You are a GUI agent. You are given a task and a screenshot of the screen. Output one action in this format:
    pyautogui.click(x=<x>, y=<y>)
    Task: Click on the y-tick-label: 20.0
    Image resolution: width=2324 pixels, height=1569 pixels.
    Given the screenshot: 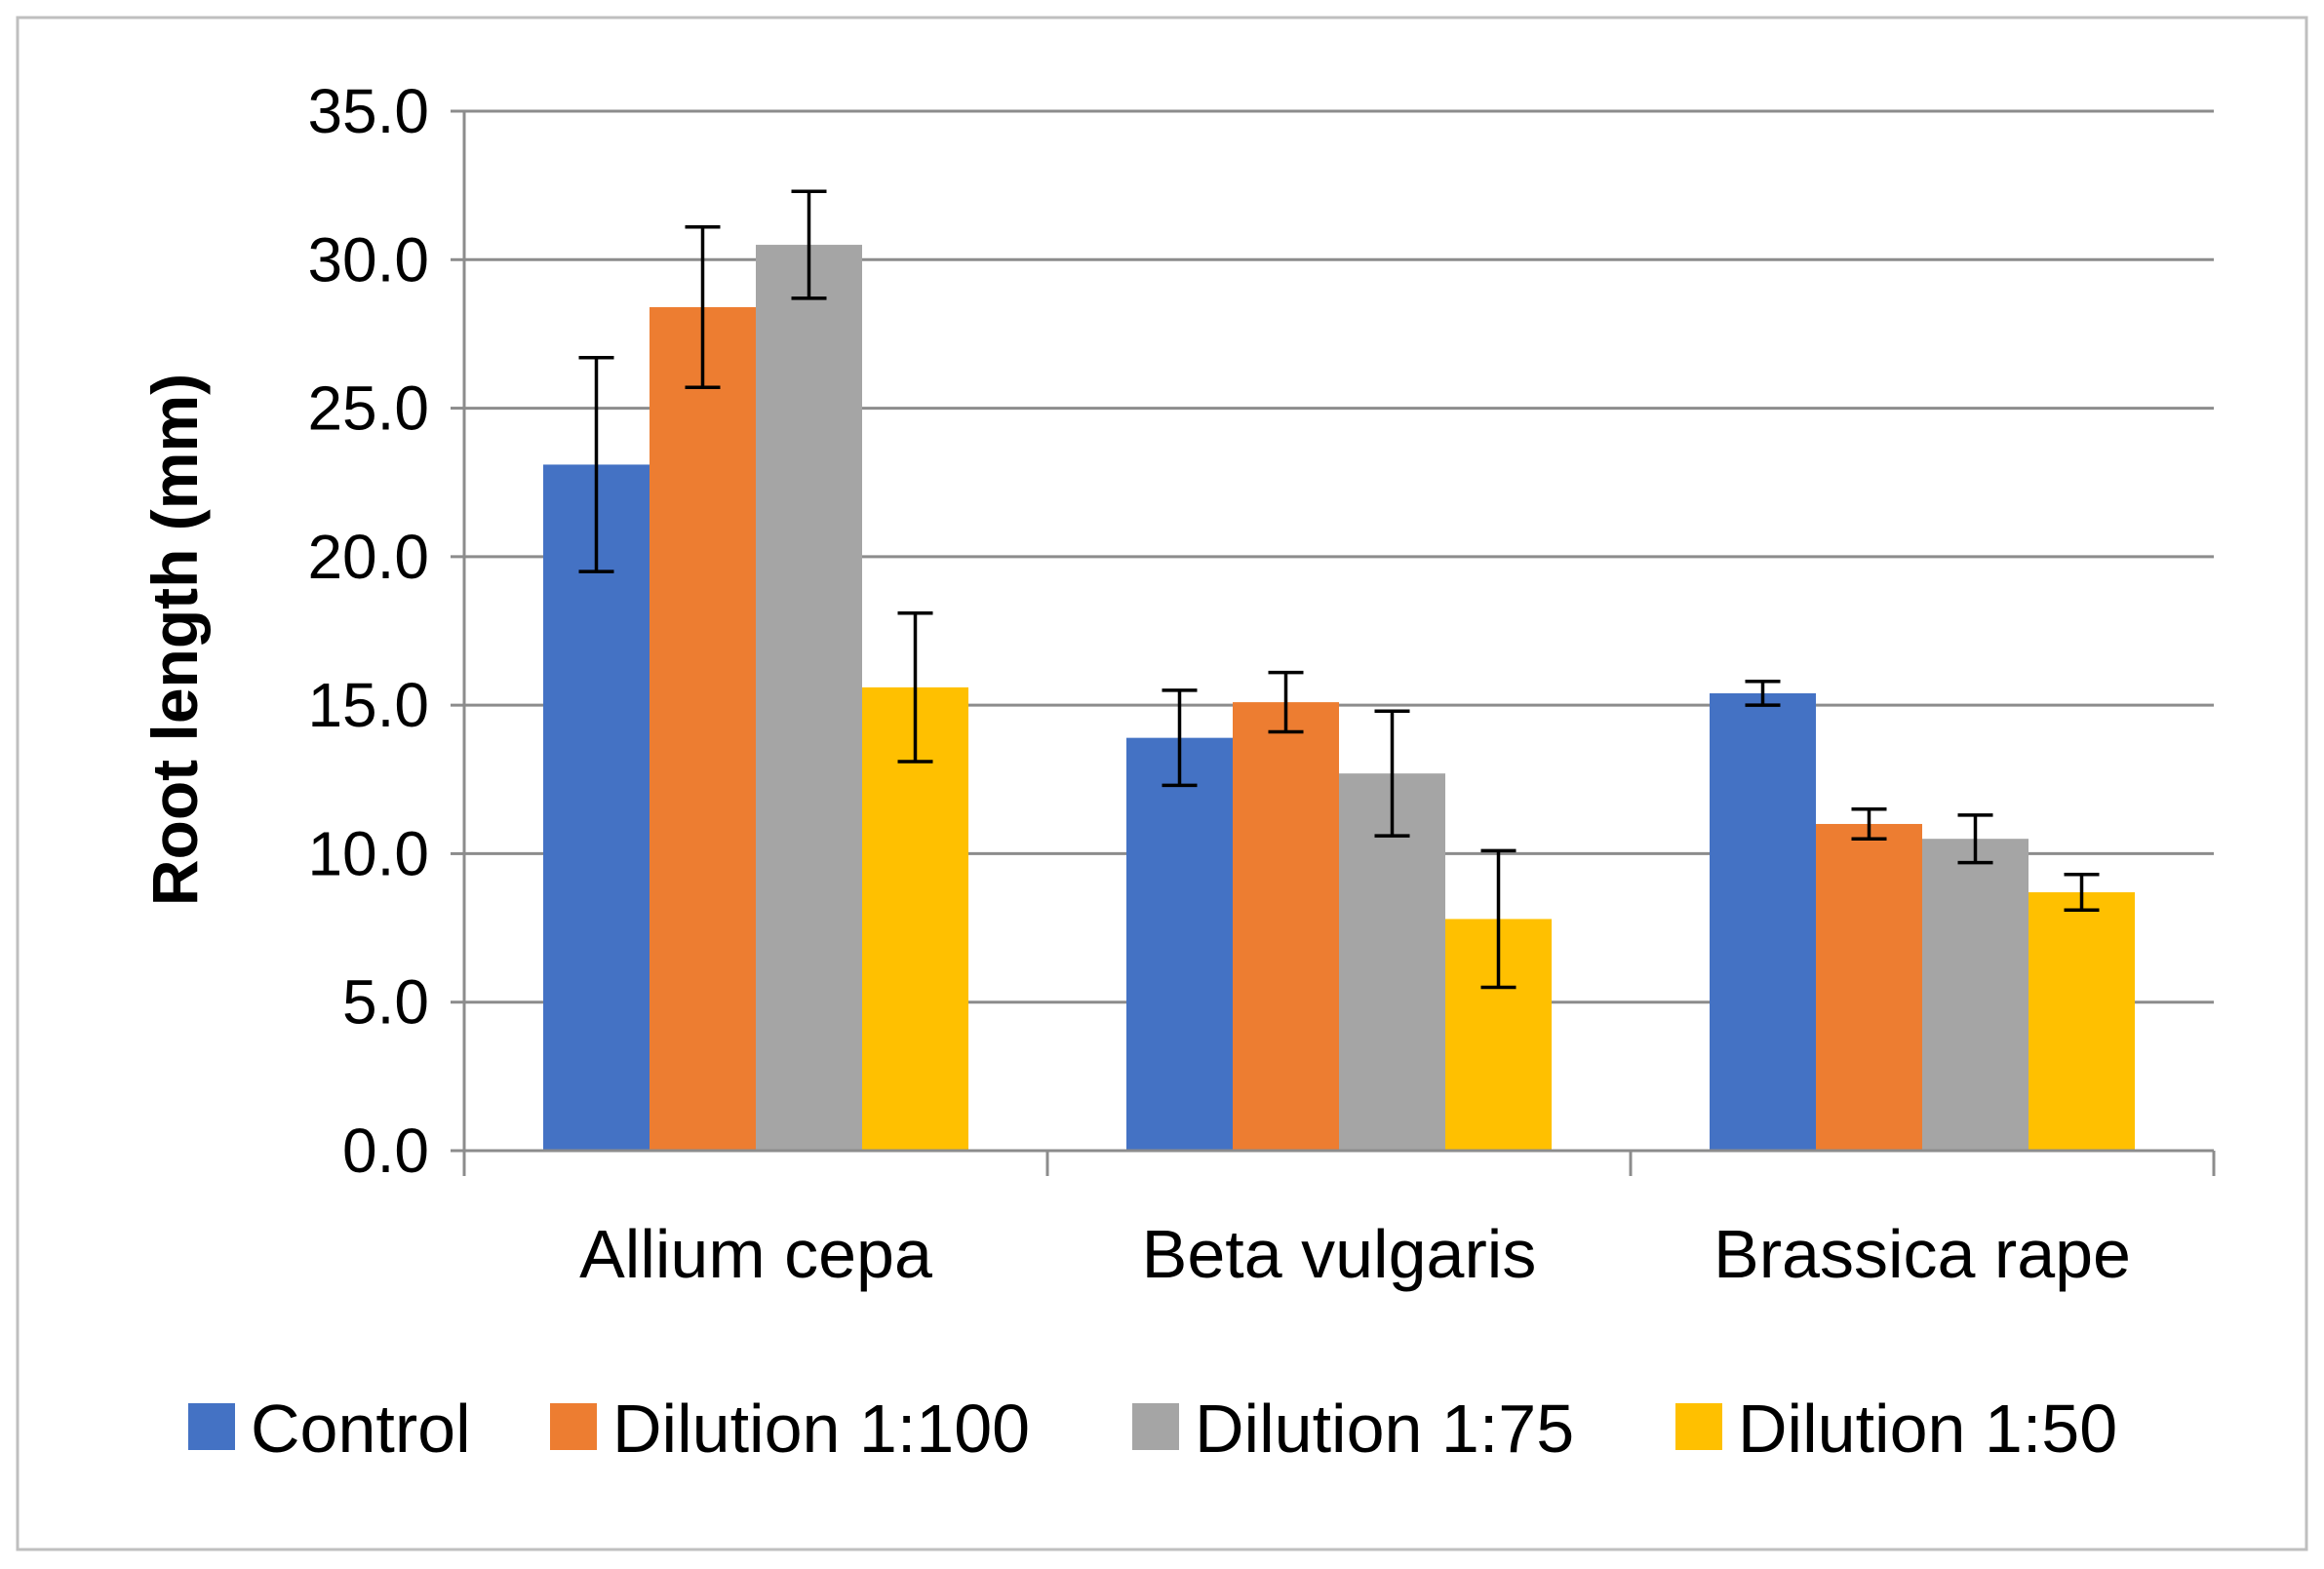 What is the action you would take?
    pyautogui.click(x=368, y=557)
    